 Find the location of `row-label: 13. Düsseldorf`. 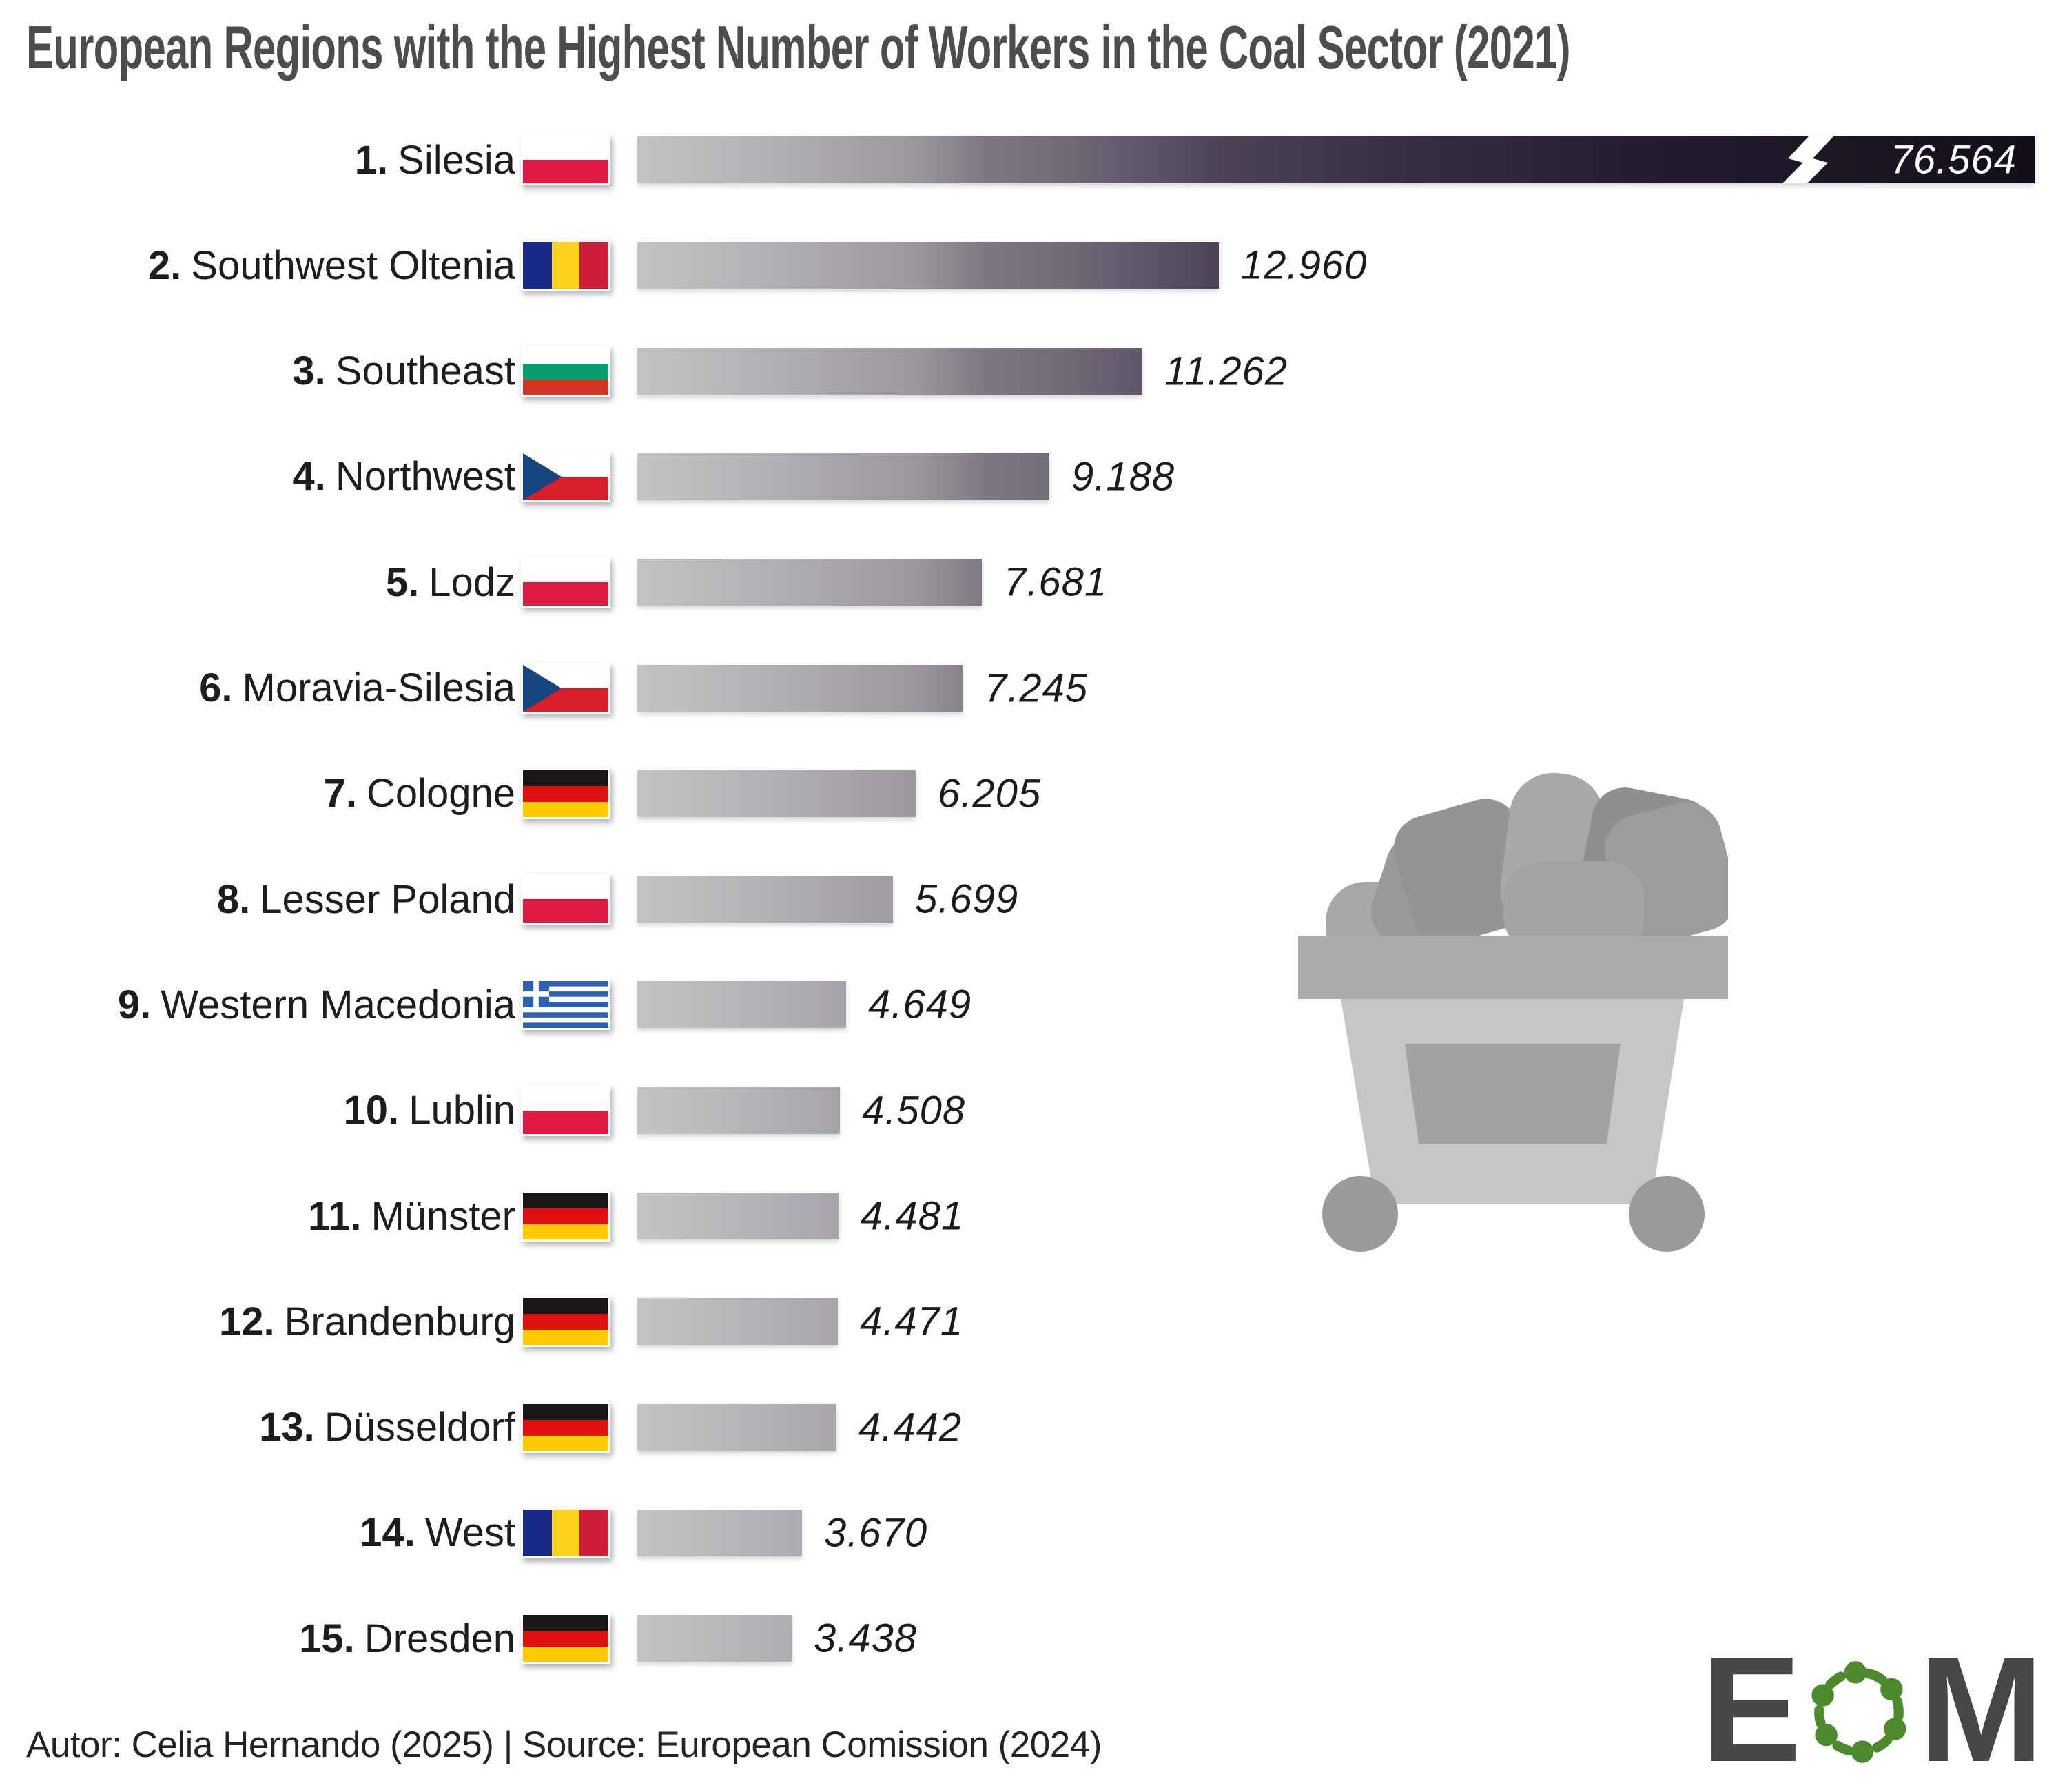

row-label: 13. Düsseldorf is located at coordinates (257, 1428).